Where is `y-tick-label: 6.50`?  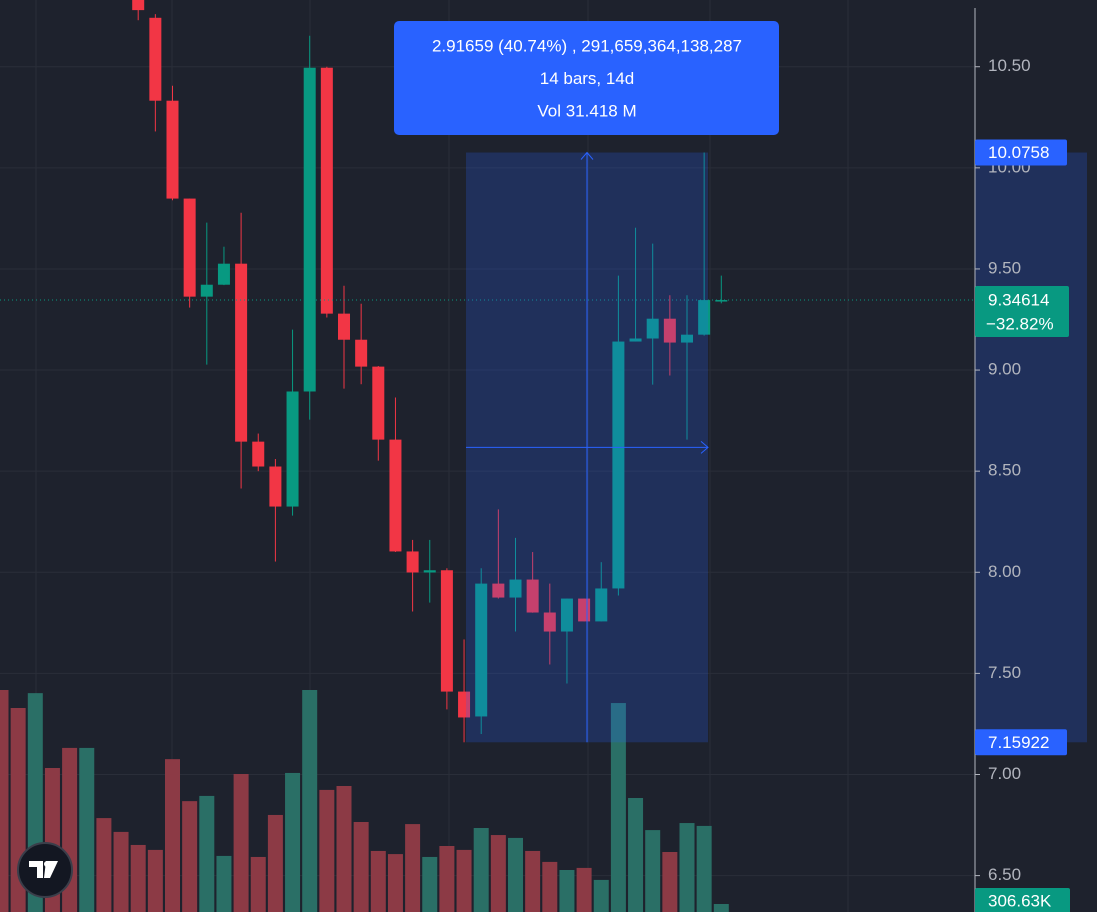 y-tick-label: 6.50 is located at coordinates (1004, 874).